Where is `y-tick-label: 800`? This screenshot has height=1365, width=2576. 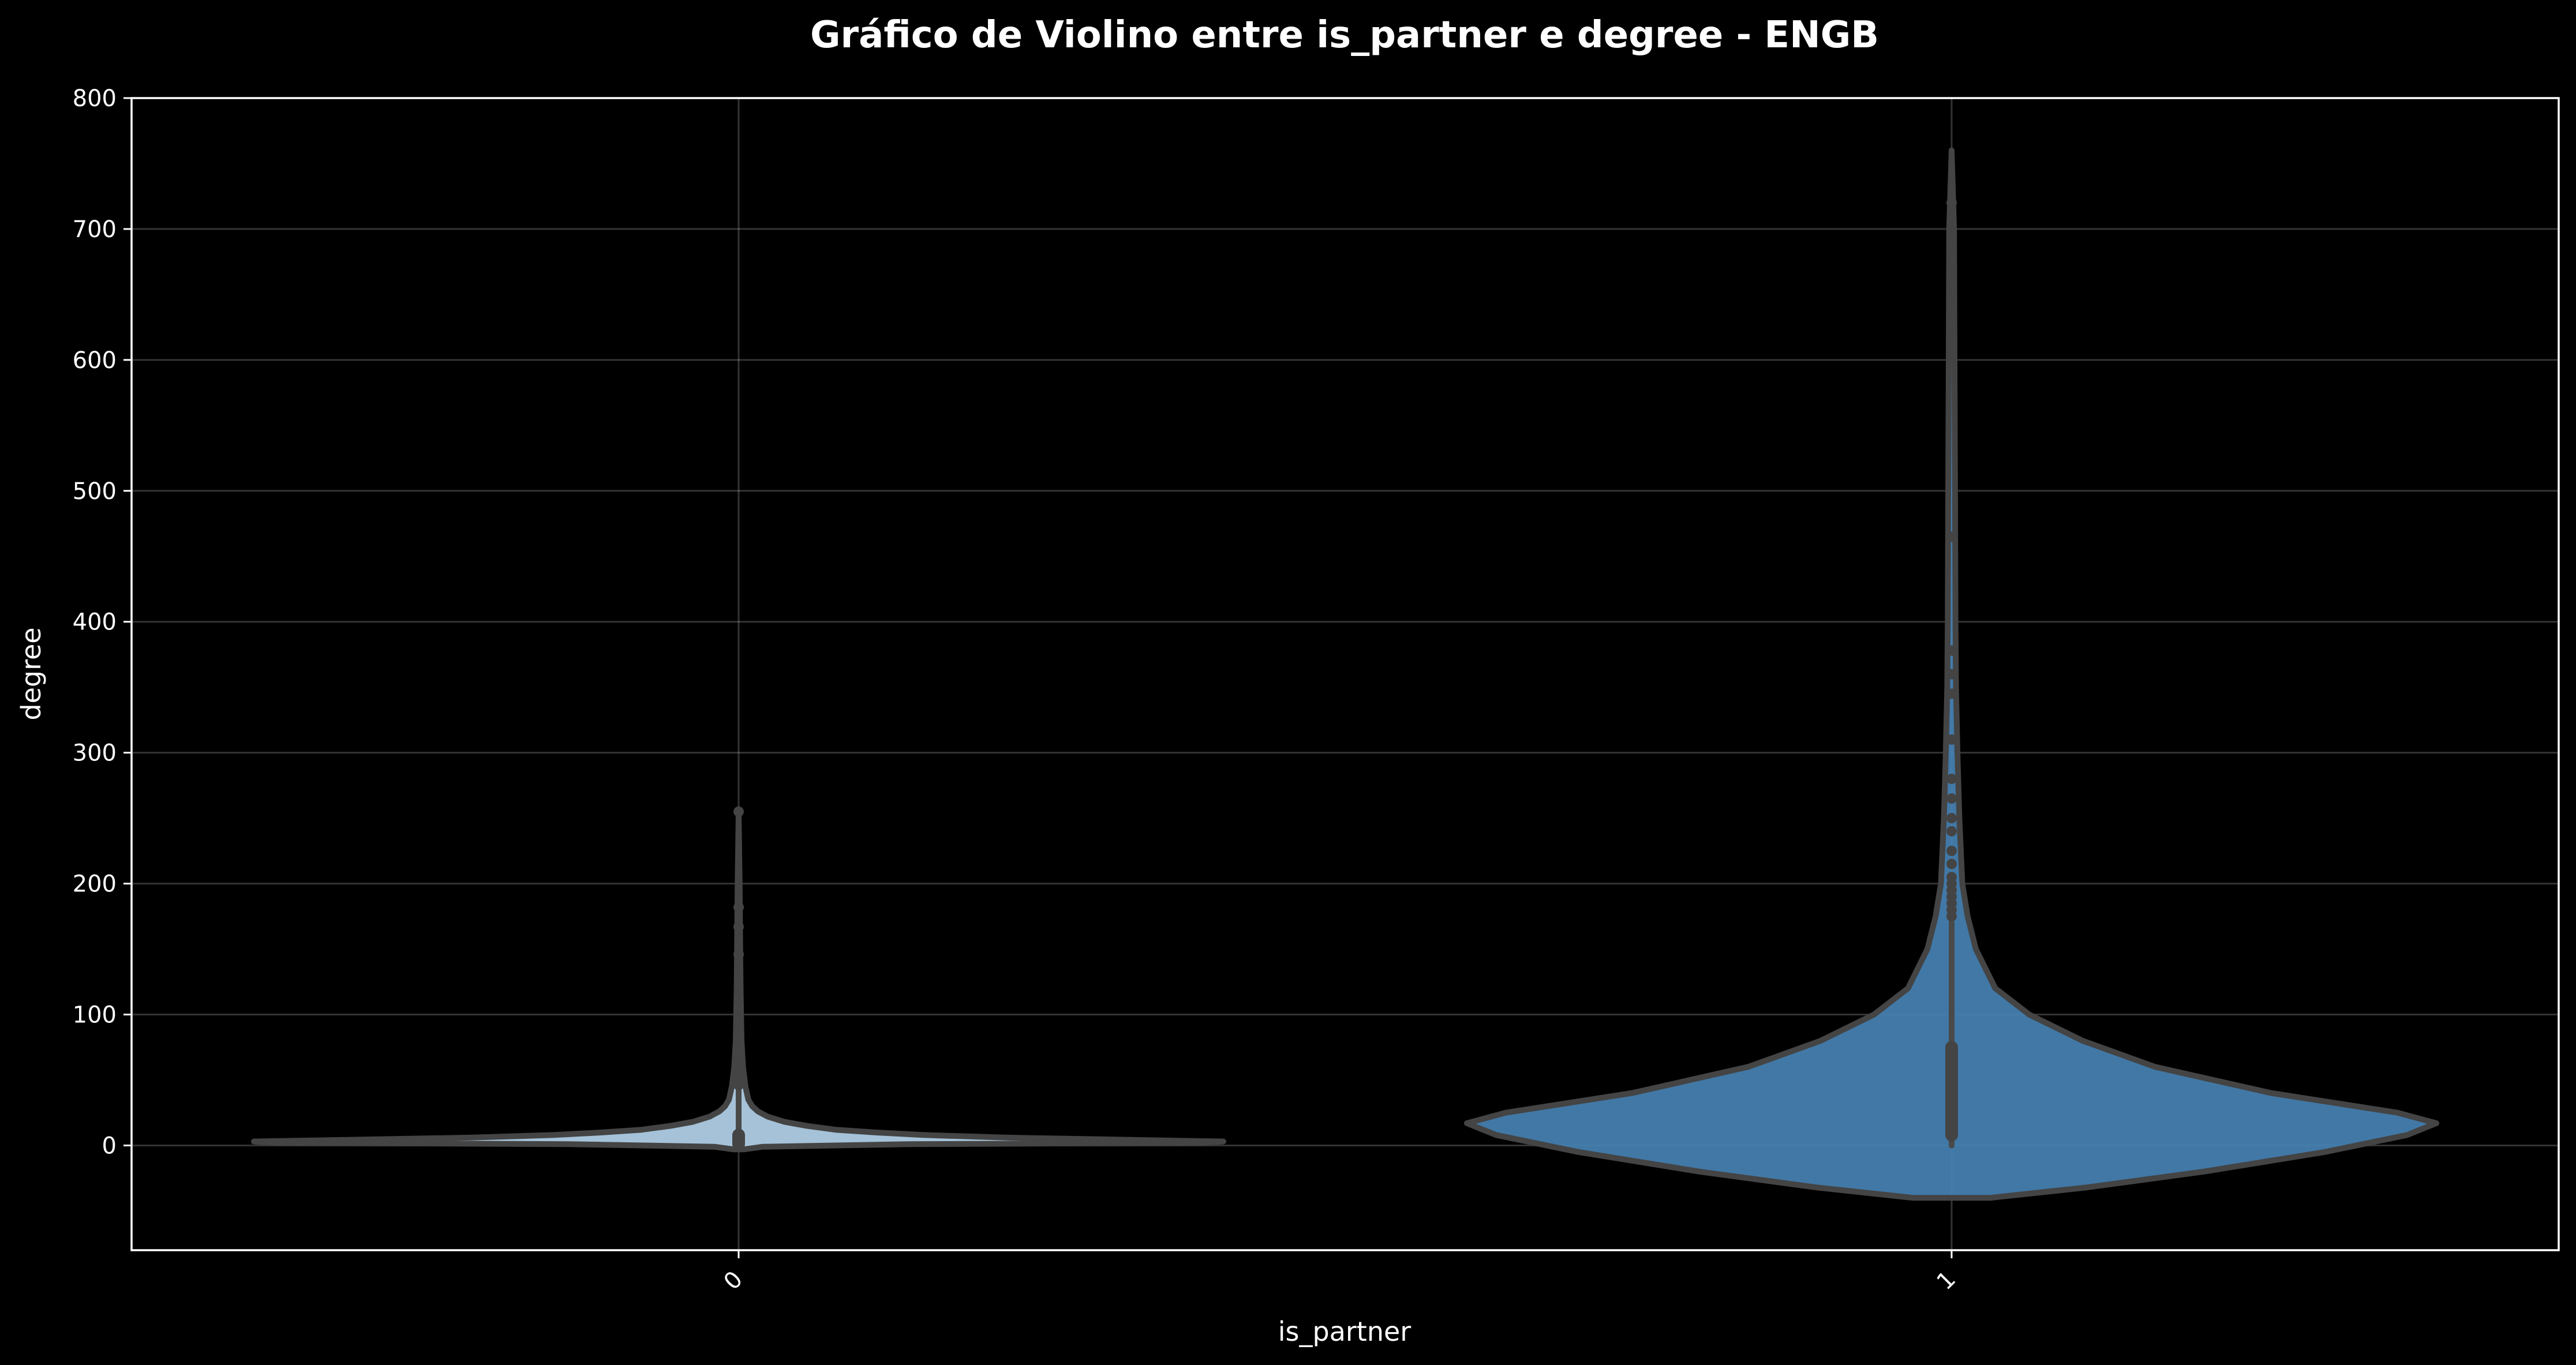
y-tick-label: 800 is located at coordinates (95, 98).